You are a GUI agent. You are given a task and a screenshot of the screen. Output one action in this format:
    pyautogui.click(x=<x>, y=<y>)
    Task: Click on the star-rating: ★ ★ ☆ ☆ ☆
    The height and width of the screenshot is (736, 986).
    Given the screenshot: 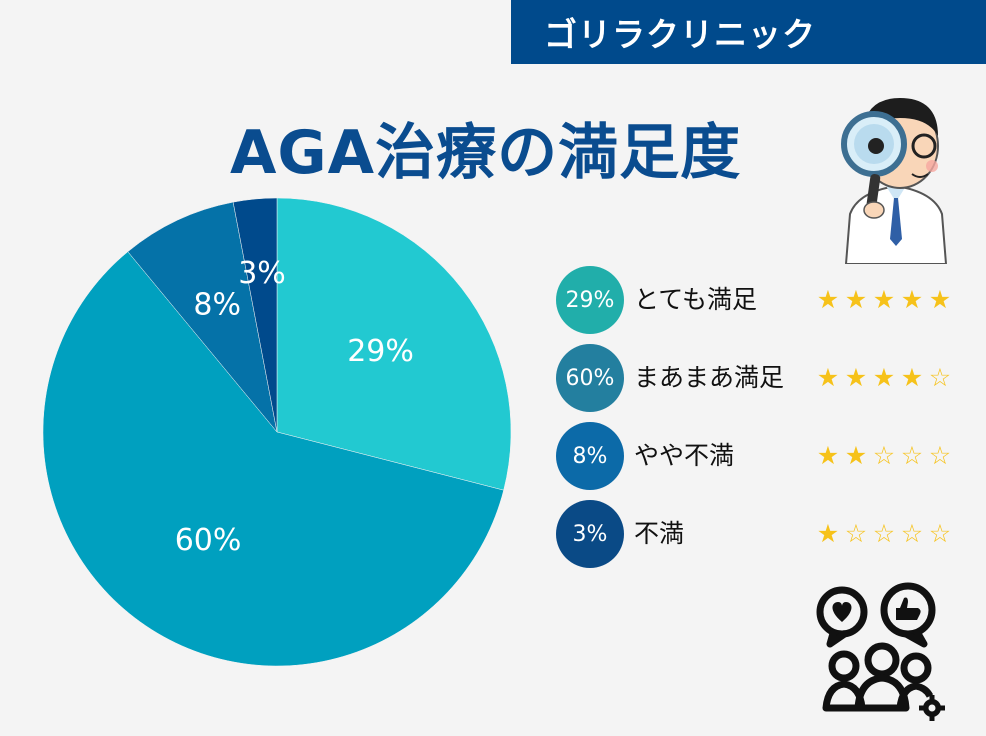 What is the action you would take?
    pyautogui.click(x=884, y=456)
    